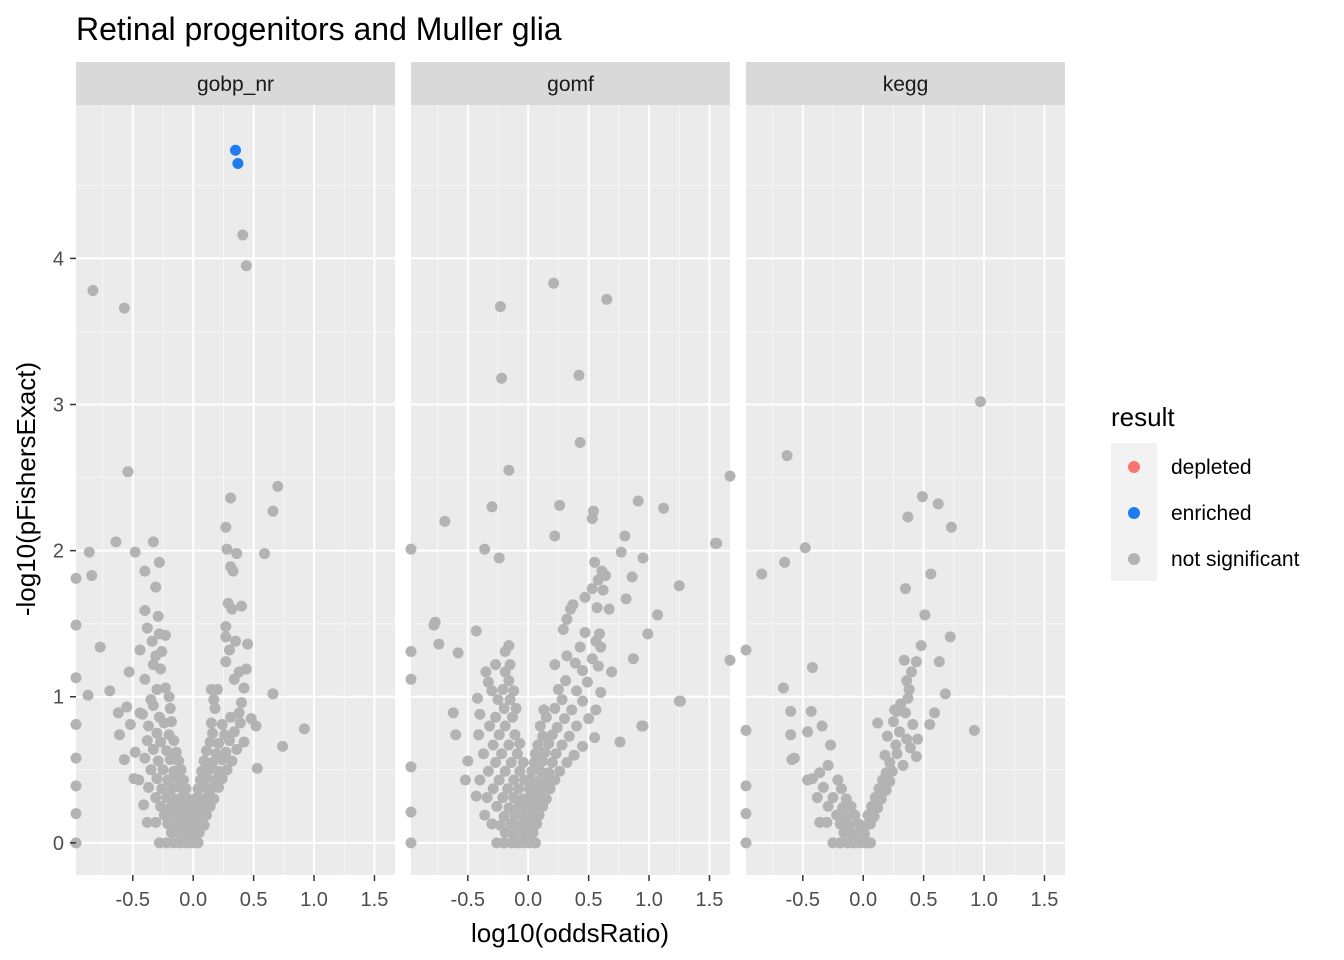  I want to click on y-tick-label: 3, so click(58, 406).